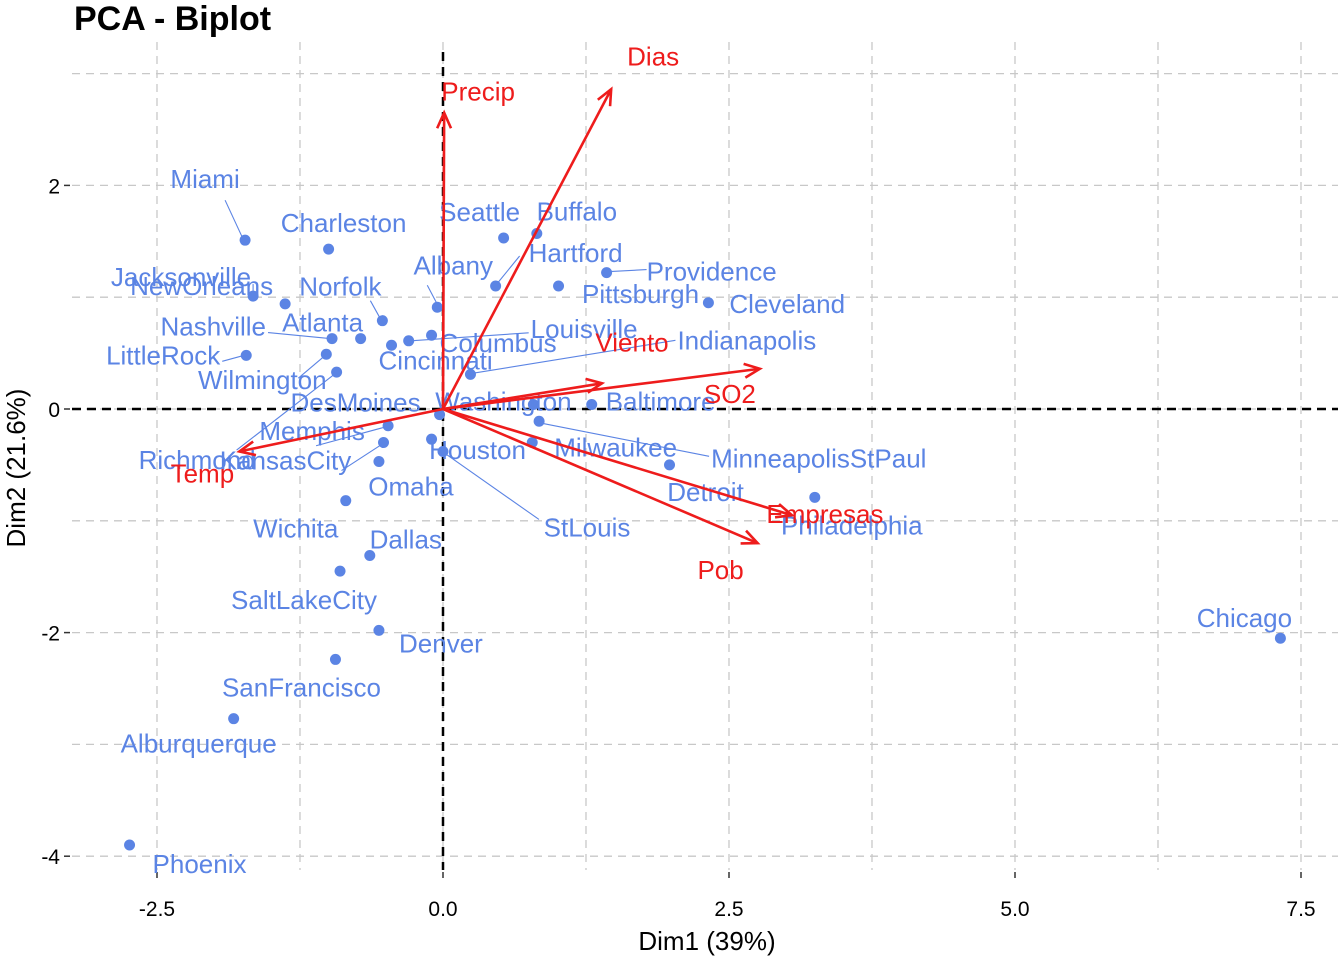 Image resolution: width=1344 pixels, height=960 pixels. What do you see at coordinates (730, 394) in the screenshot?
I see `arrow-label: SO2` at bounding box center [730, 394].